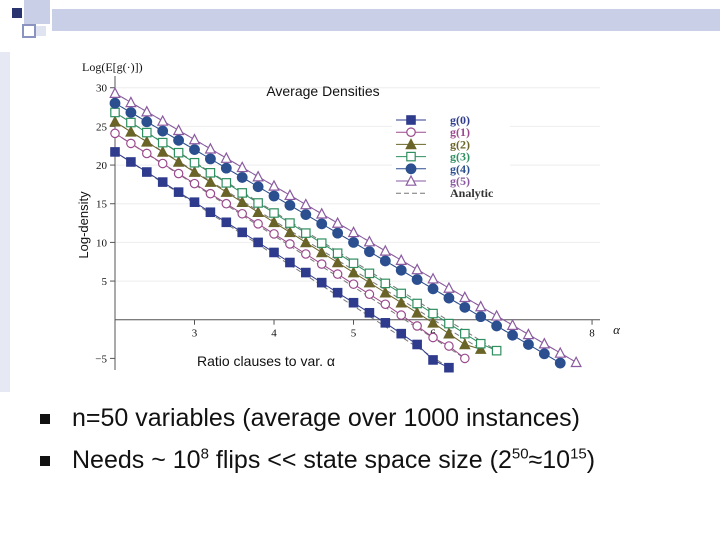  Describe the element at coordinates (460, 181) in the screenshot. I see `legend-label: g(5)` at that location.